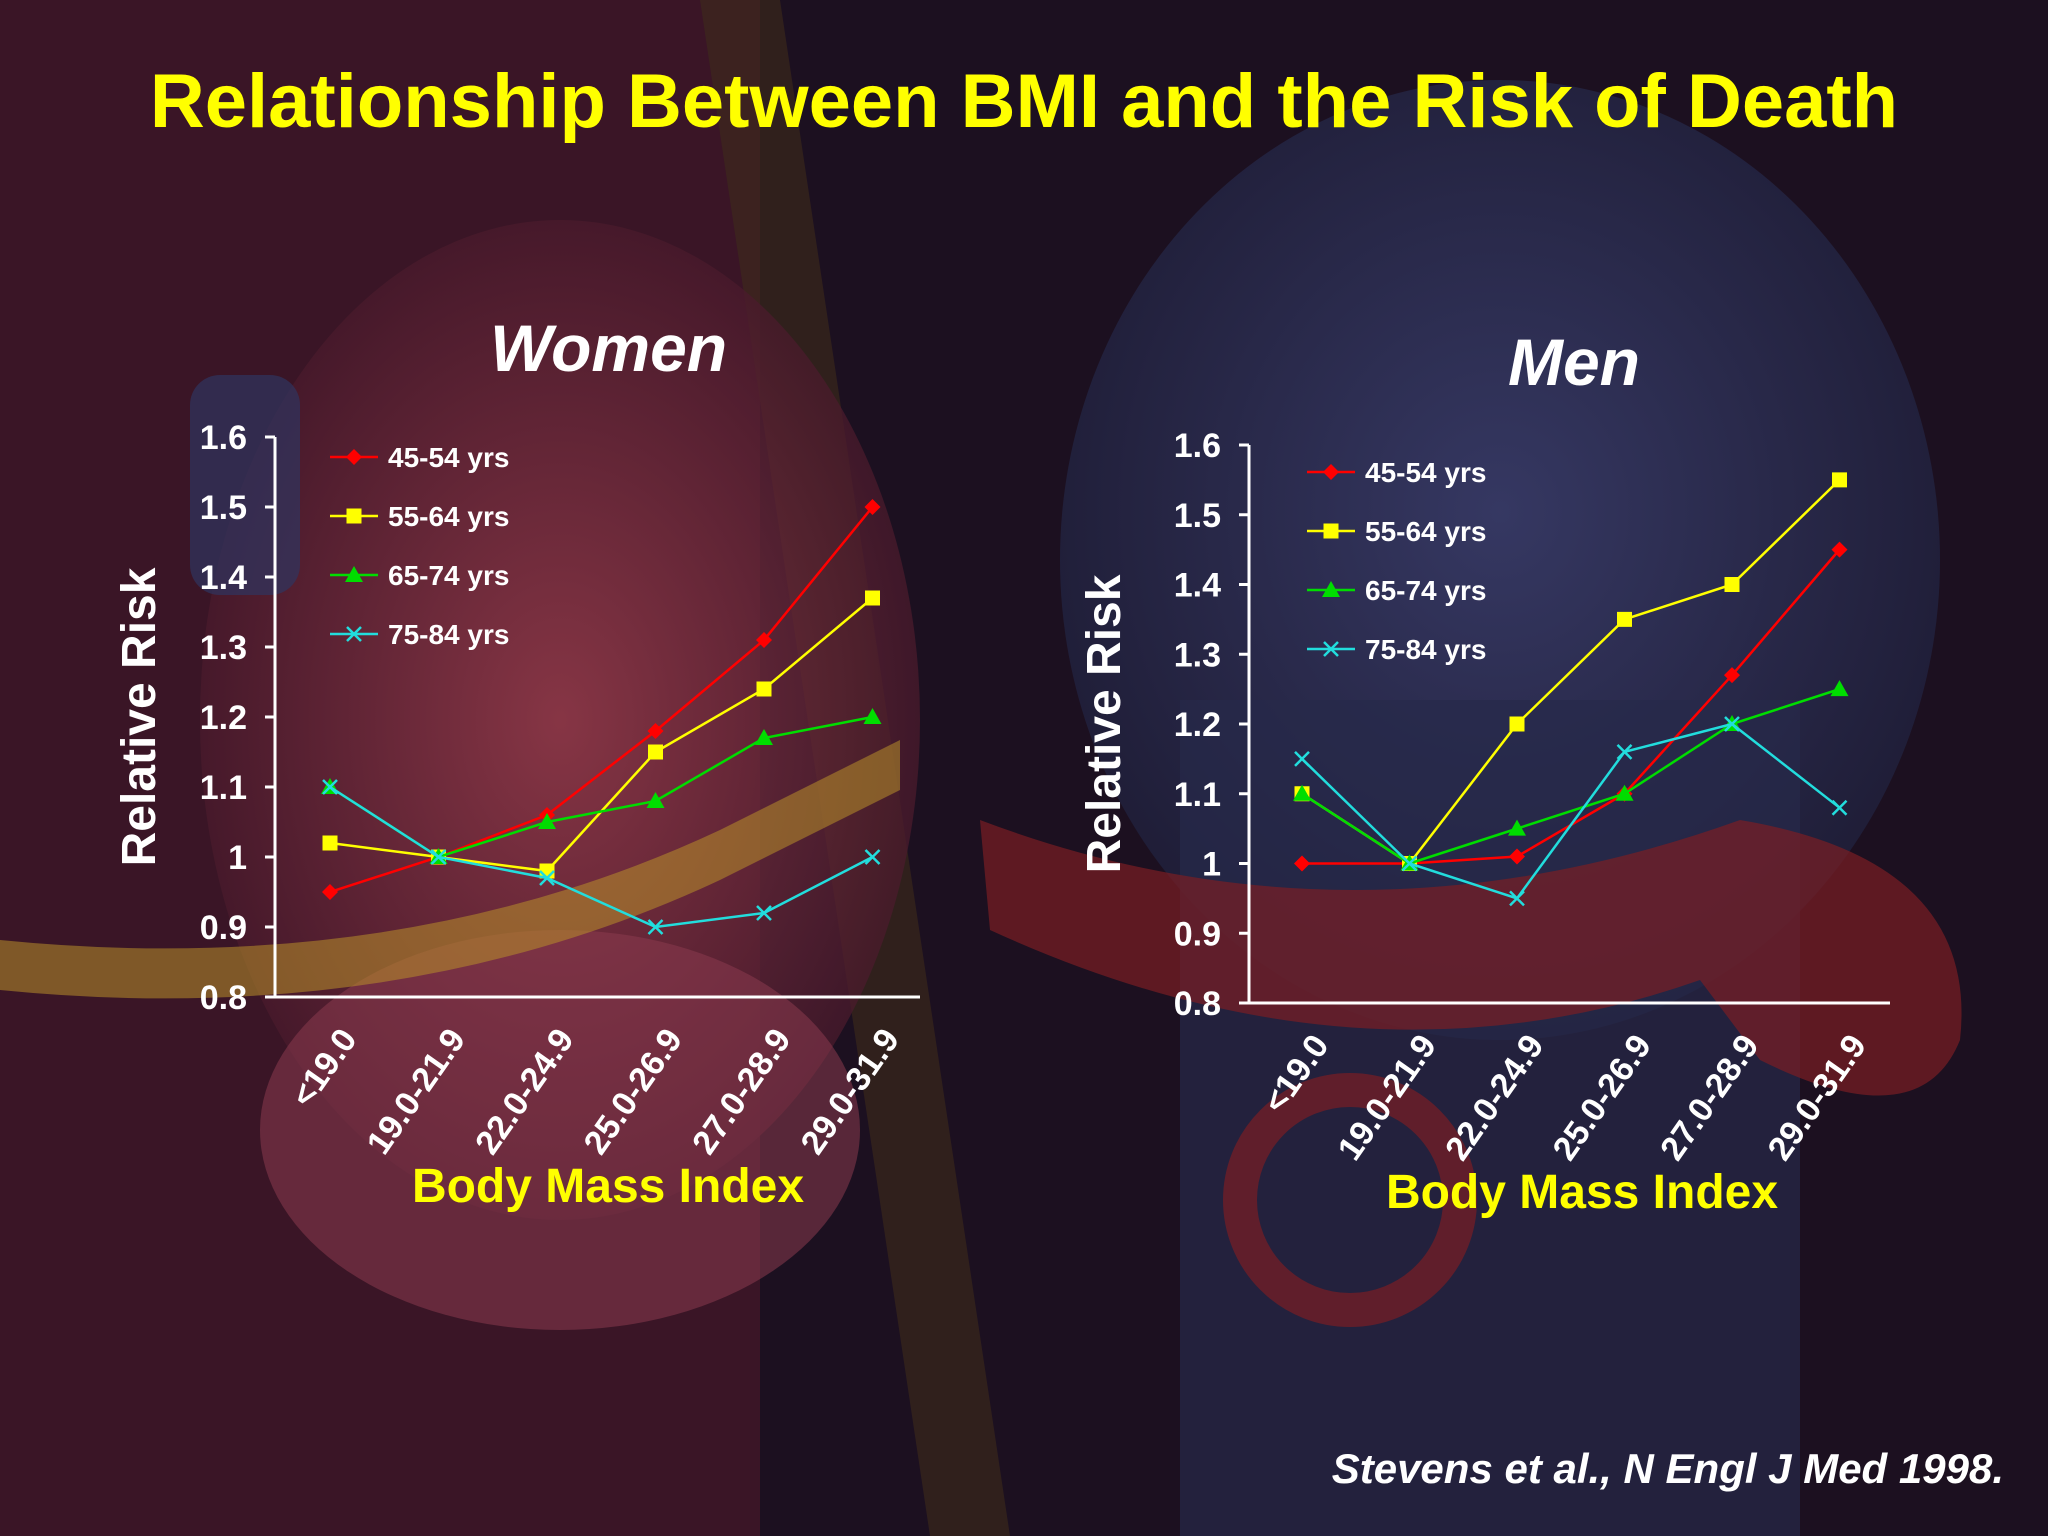 Image resolution: width=2048 pixels, height=1536 pixels. Describe the element at coordinates (223, 438) in the screenshot. I see `women-y-tick-label: 1.6` at that location.